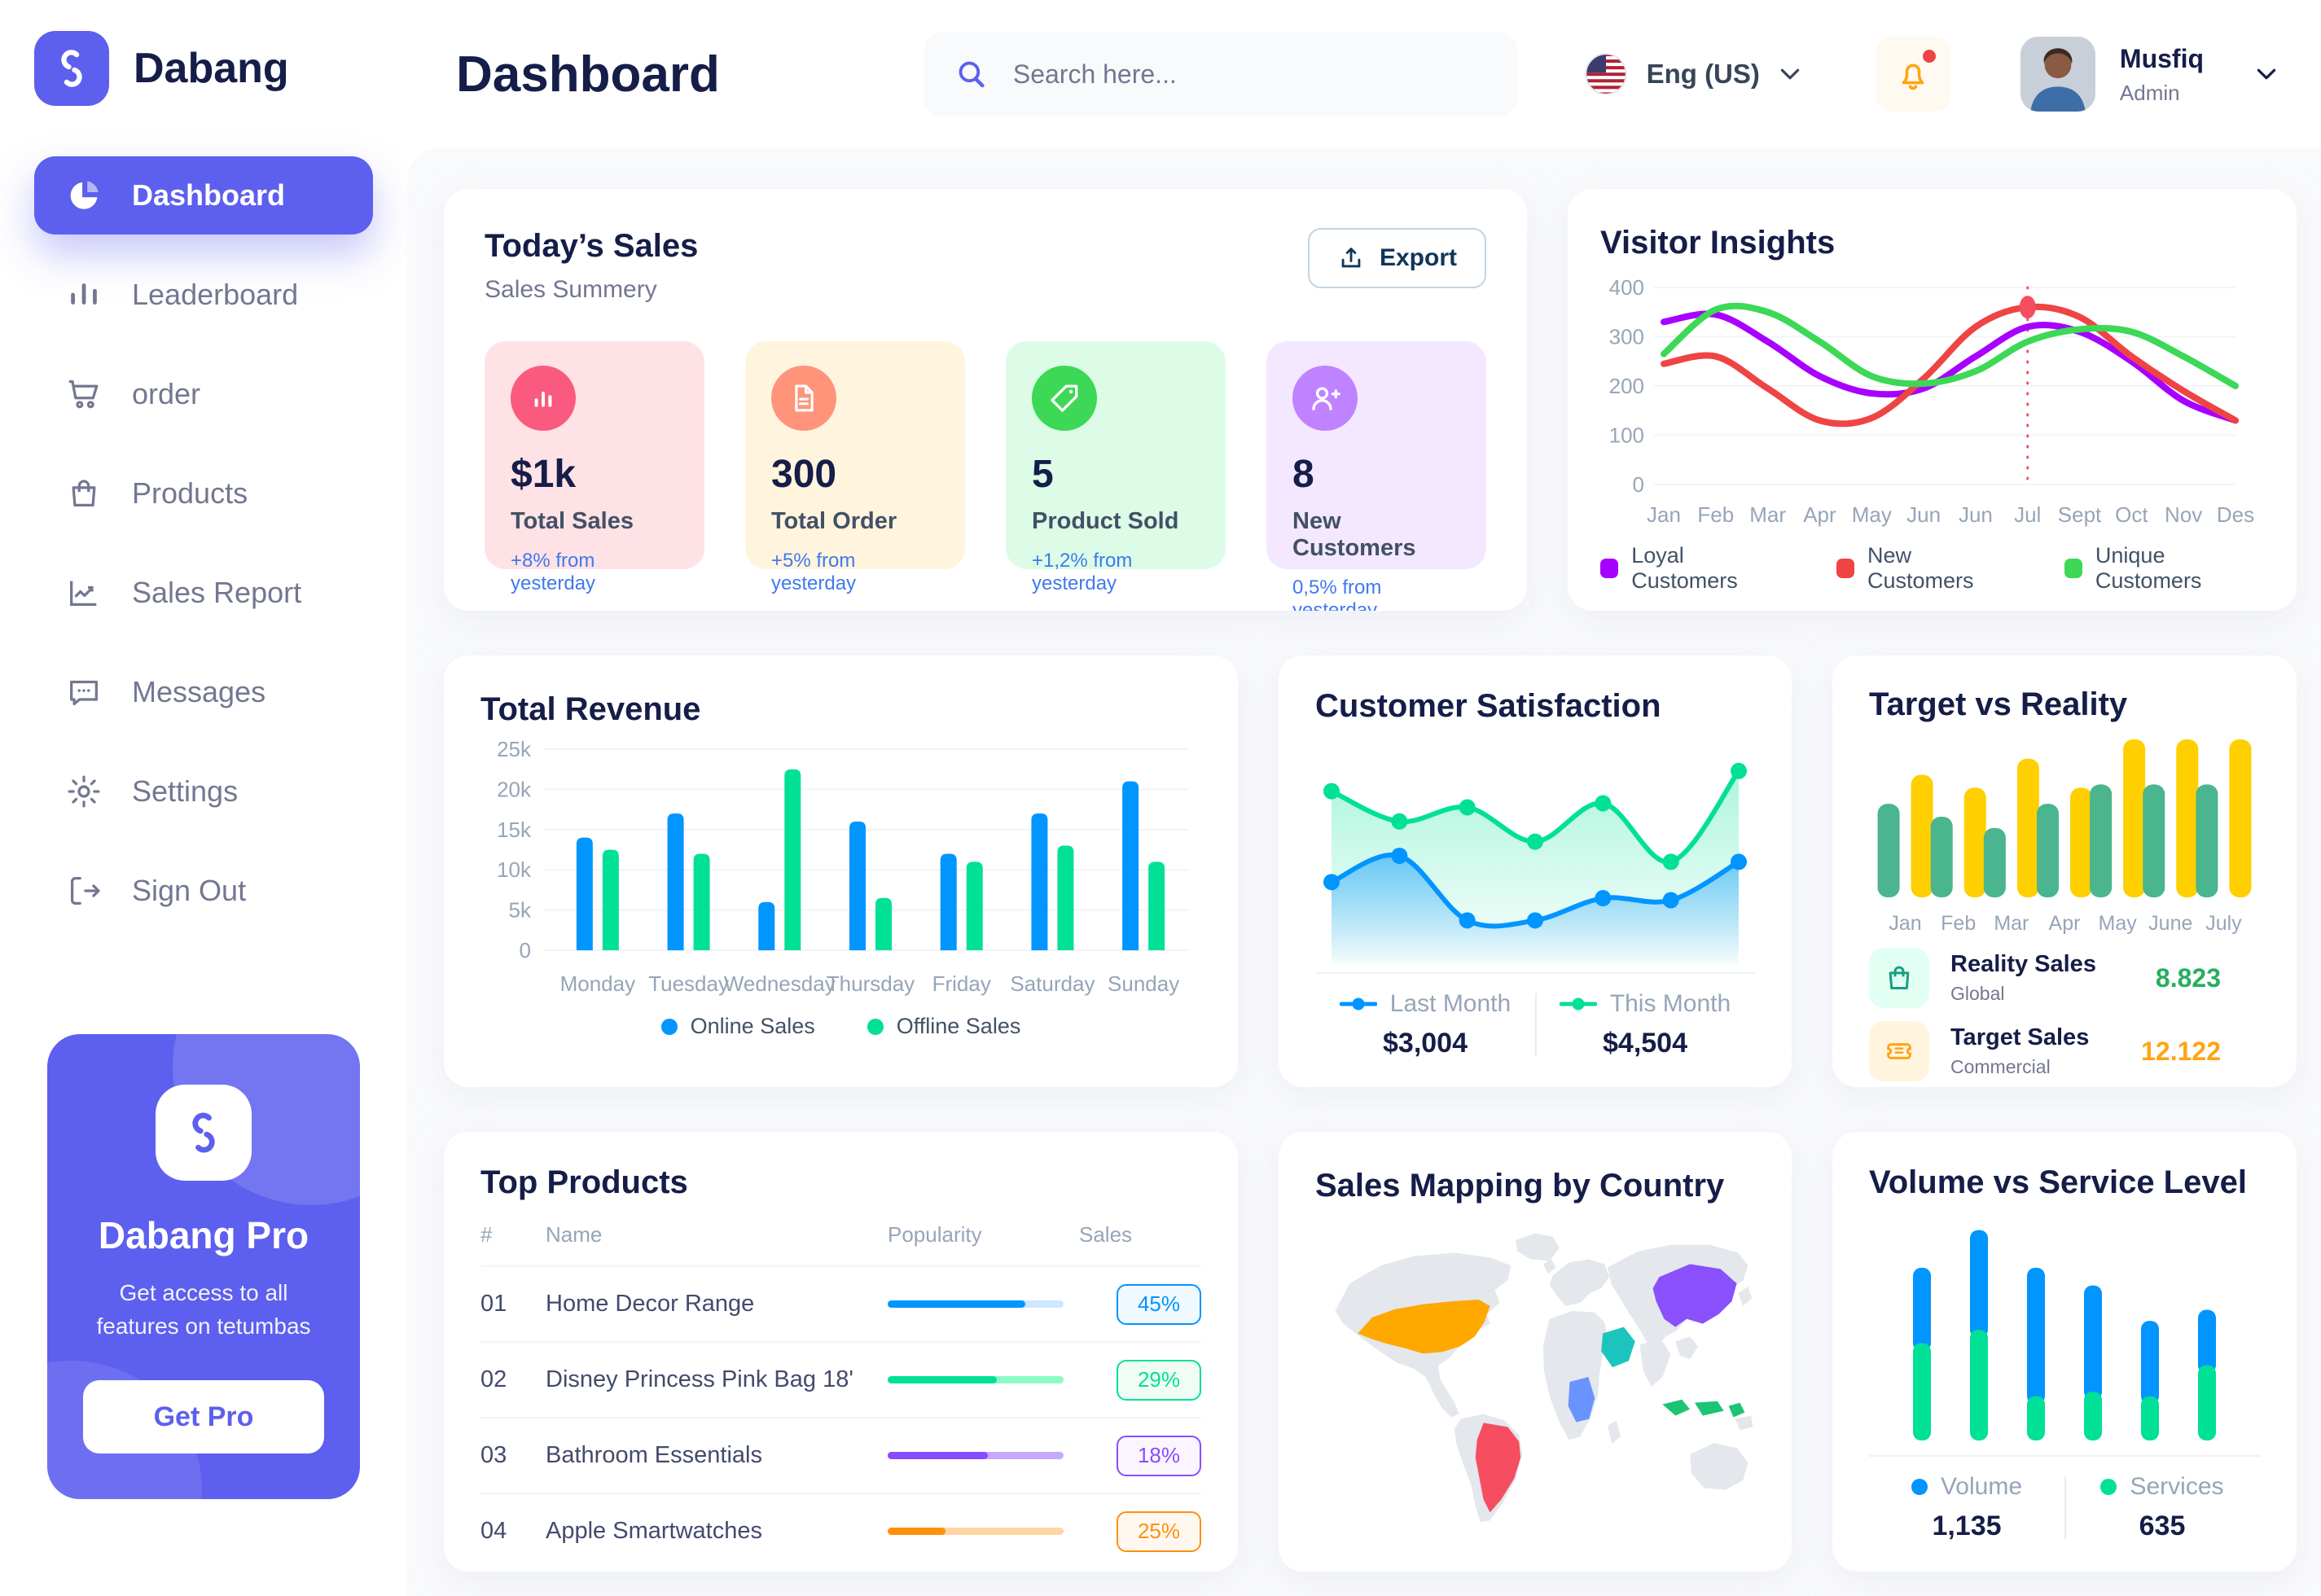 The height and width of the screenshot is (1596, 2321). I want to click on svg-text: 300, so click(1626, 337).